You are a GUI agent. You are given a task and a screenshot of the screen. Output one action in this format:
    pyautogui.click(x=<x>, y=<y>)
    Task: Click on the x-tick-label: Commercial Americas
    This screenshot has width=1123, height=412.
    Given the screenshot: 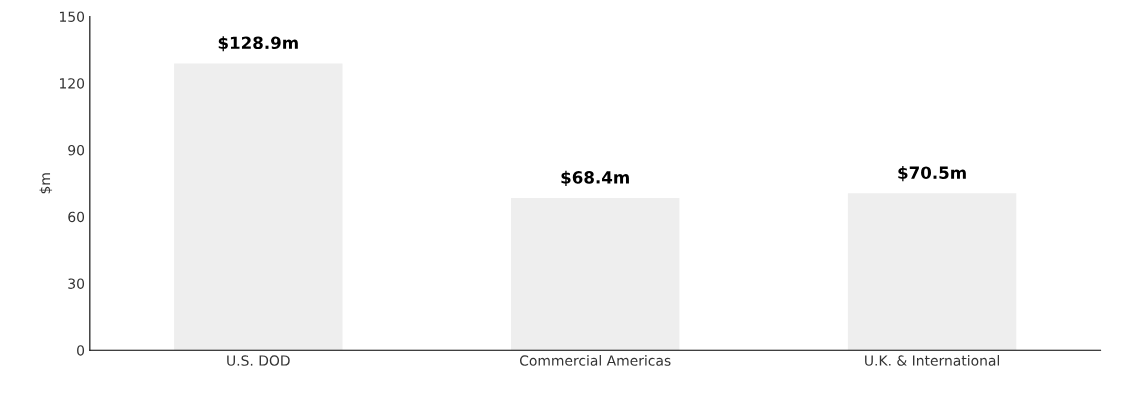 What is the action you would take?
    pyautogui.click(x=595, y=360)
    